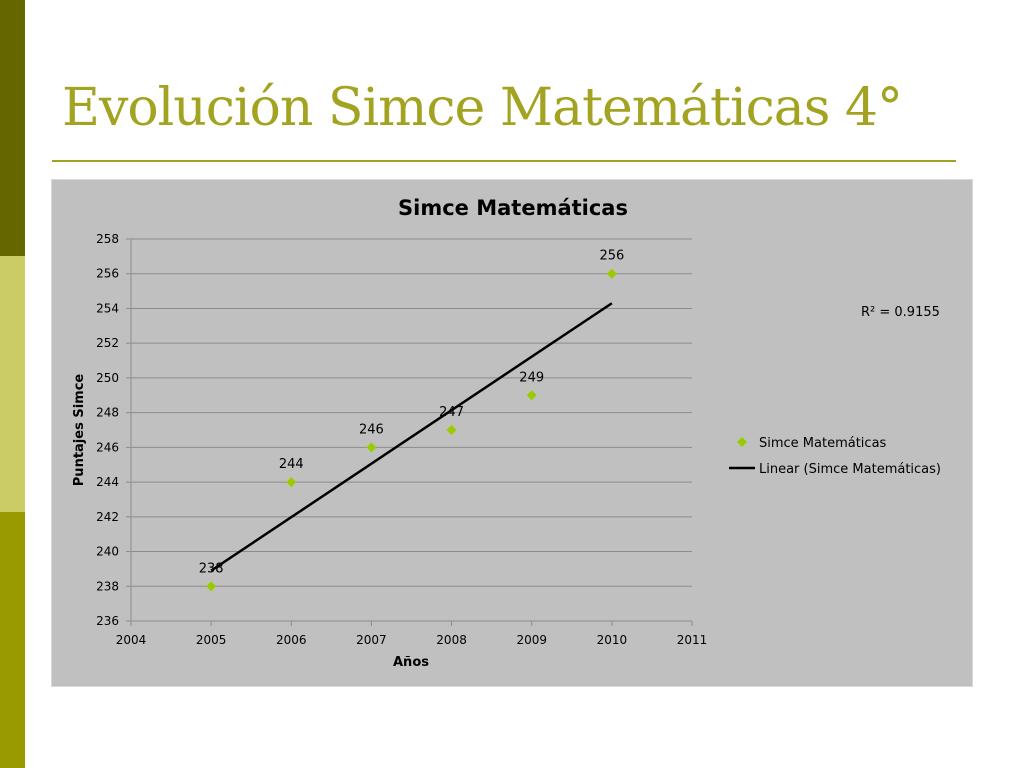 This screenshot has height=768, width=1024. I want to click on r-squared-label: R² = 0.9155, so click(900, 312).